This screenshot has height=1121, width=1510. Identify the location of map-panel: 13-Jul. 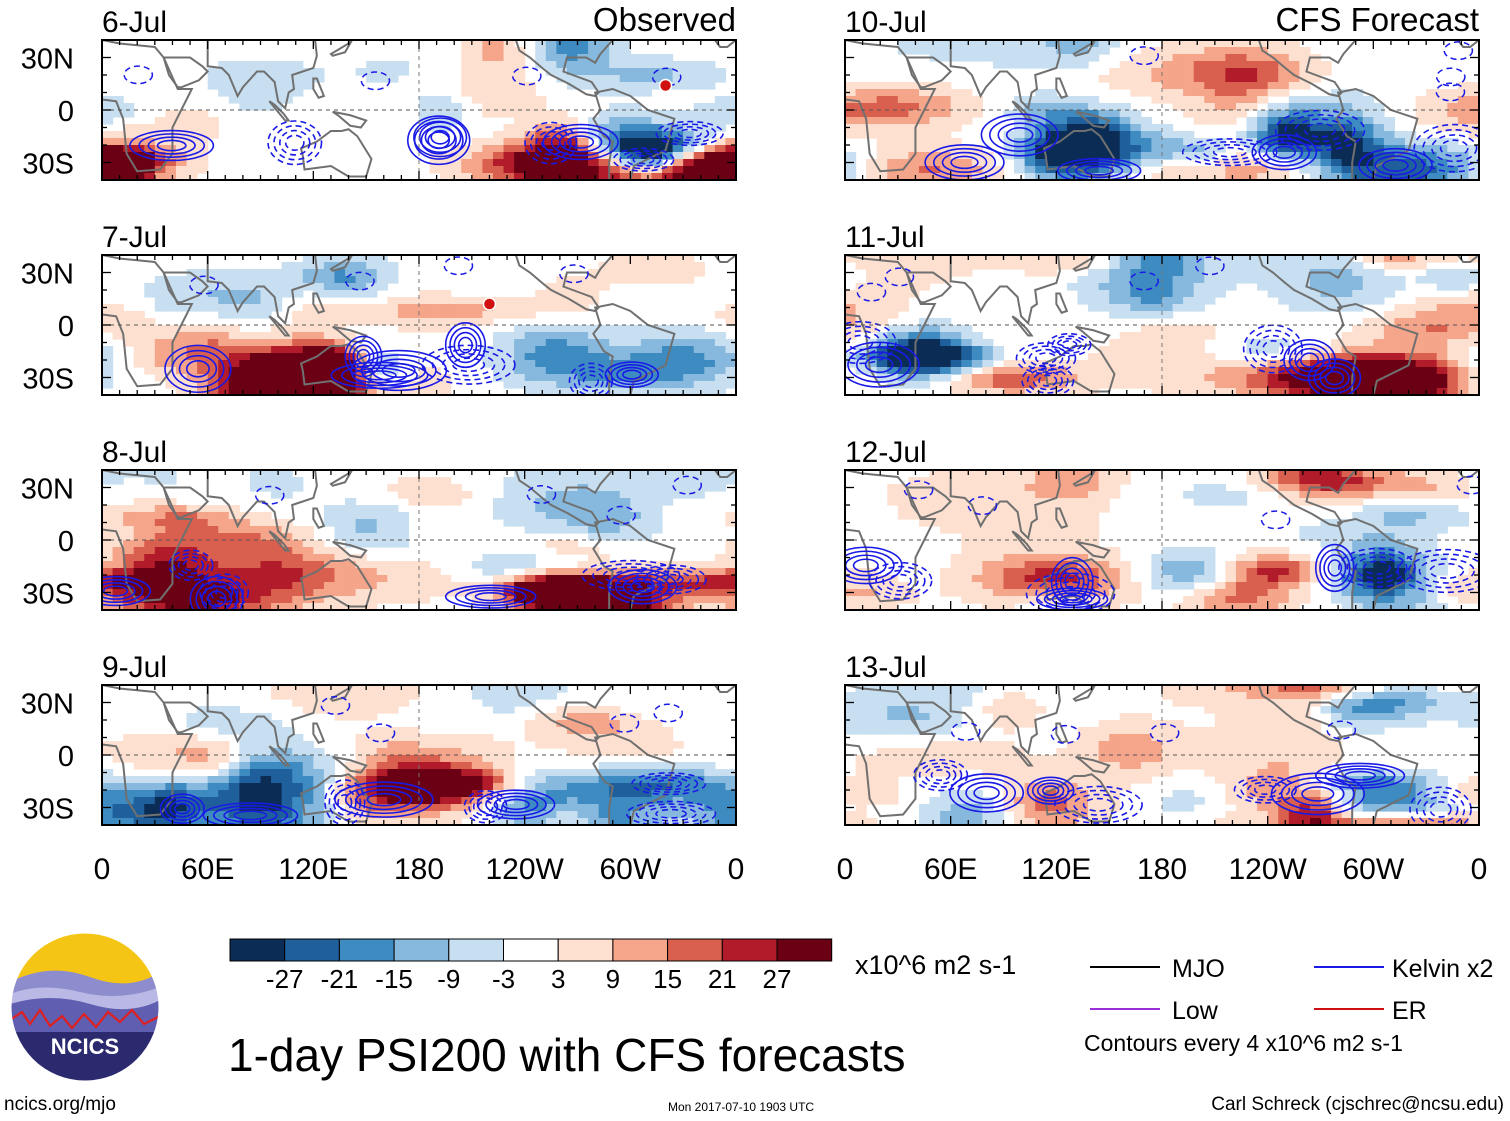
(1162, 738).